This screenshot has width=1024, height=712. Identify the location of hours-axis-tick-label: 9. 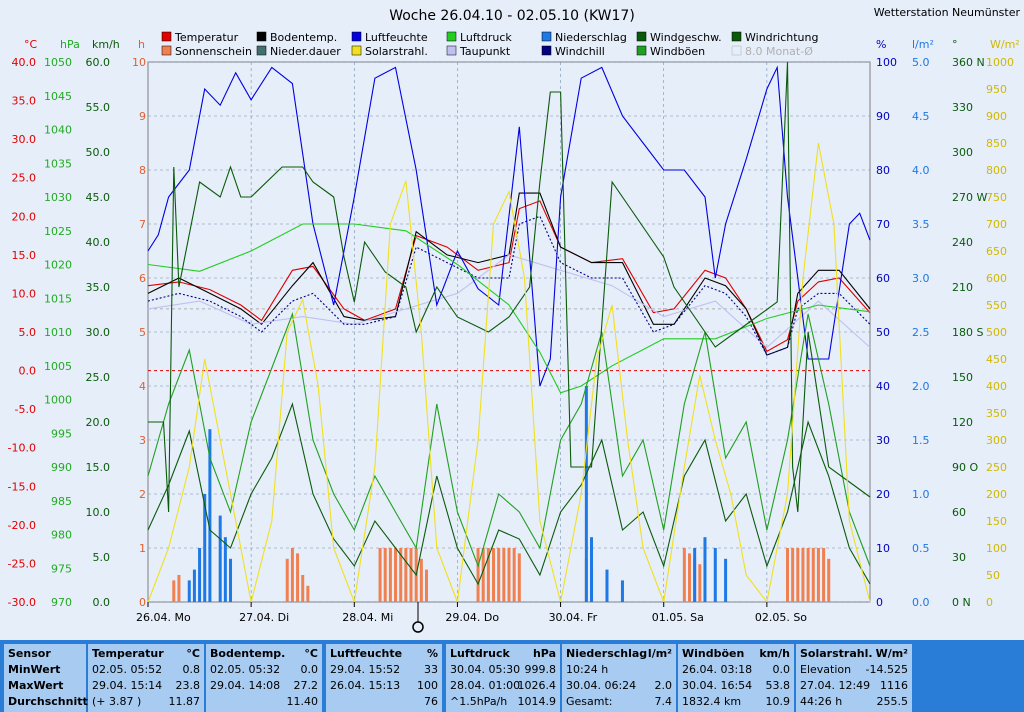
(142, 116).